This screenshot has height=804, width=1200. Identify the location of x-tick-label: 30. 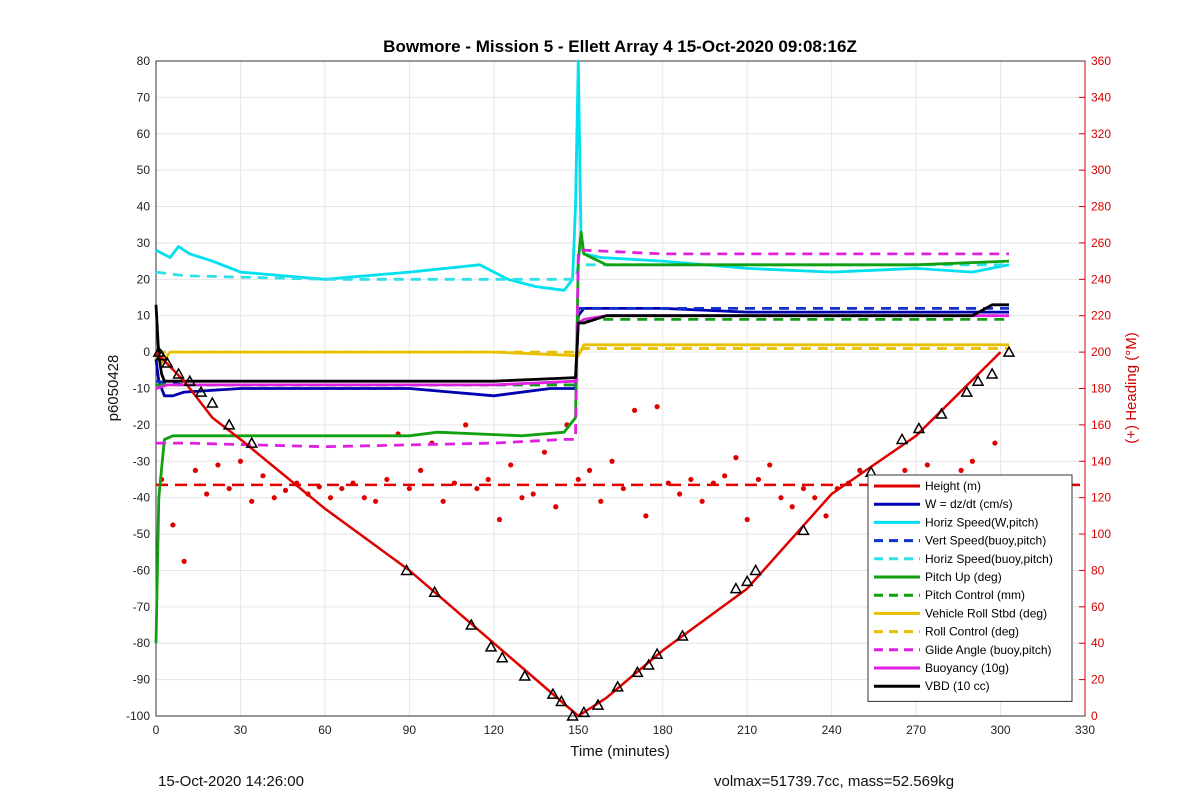
(241, 730).